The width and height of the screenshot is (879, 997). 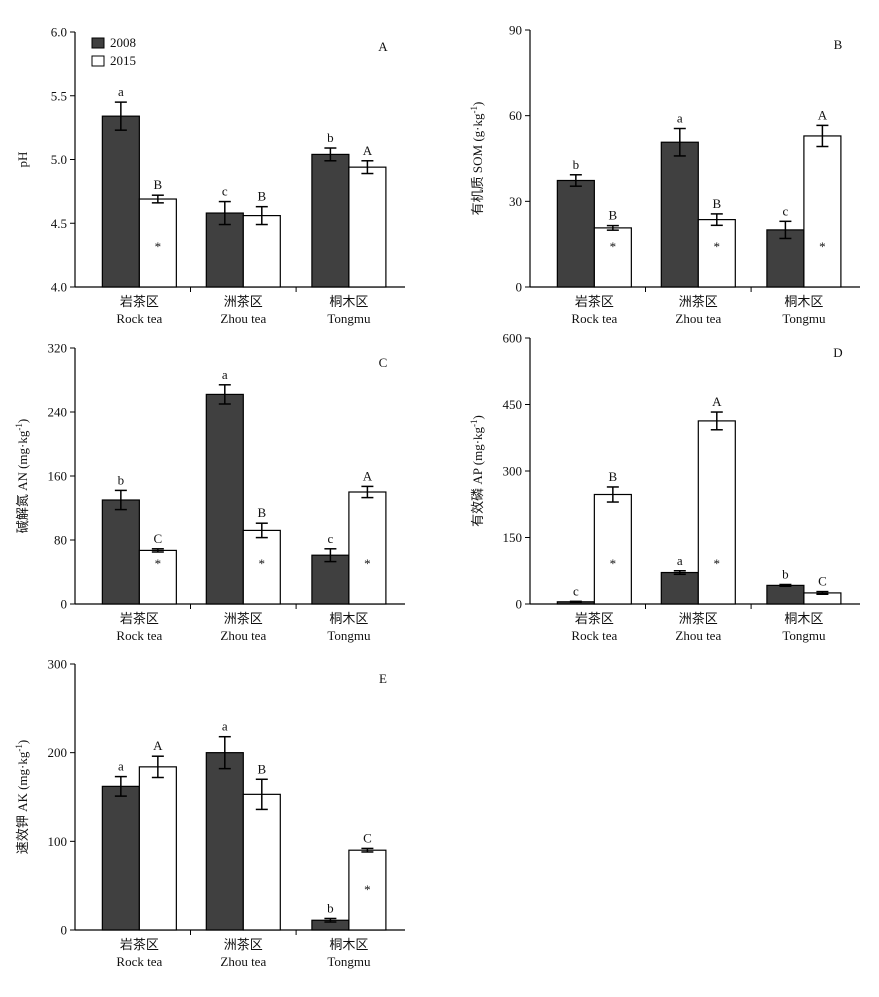 What do you see at coordinates (58, 348) in the screenshot?
I see `y-tick-label: 320` at bounding box center [58, 348].